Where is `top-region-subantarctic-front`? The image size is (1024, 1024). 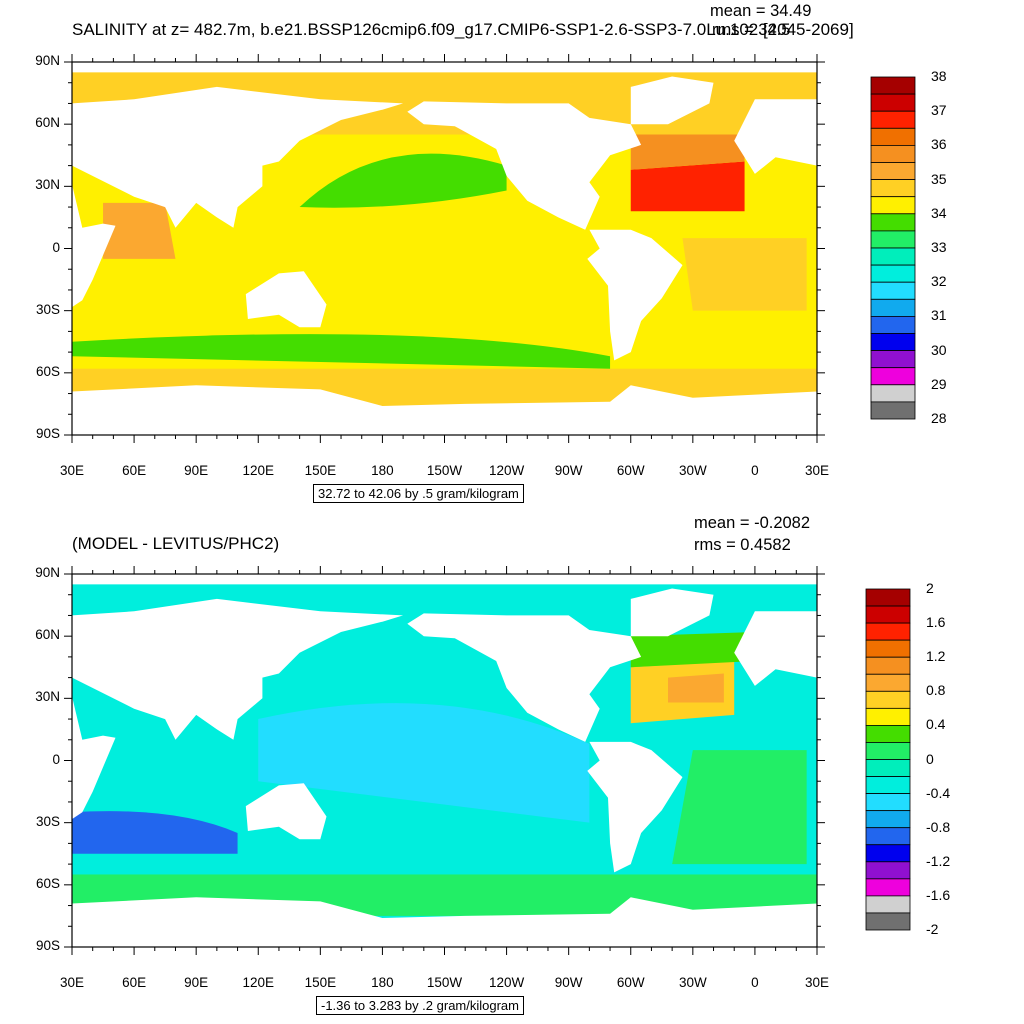 top-region-subantarctic-front is located at coordinates (341, 351).